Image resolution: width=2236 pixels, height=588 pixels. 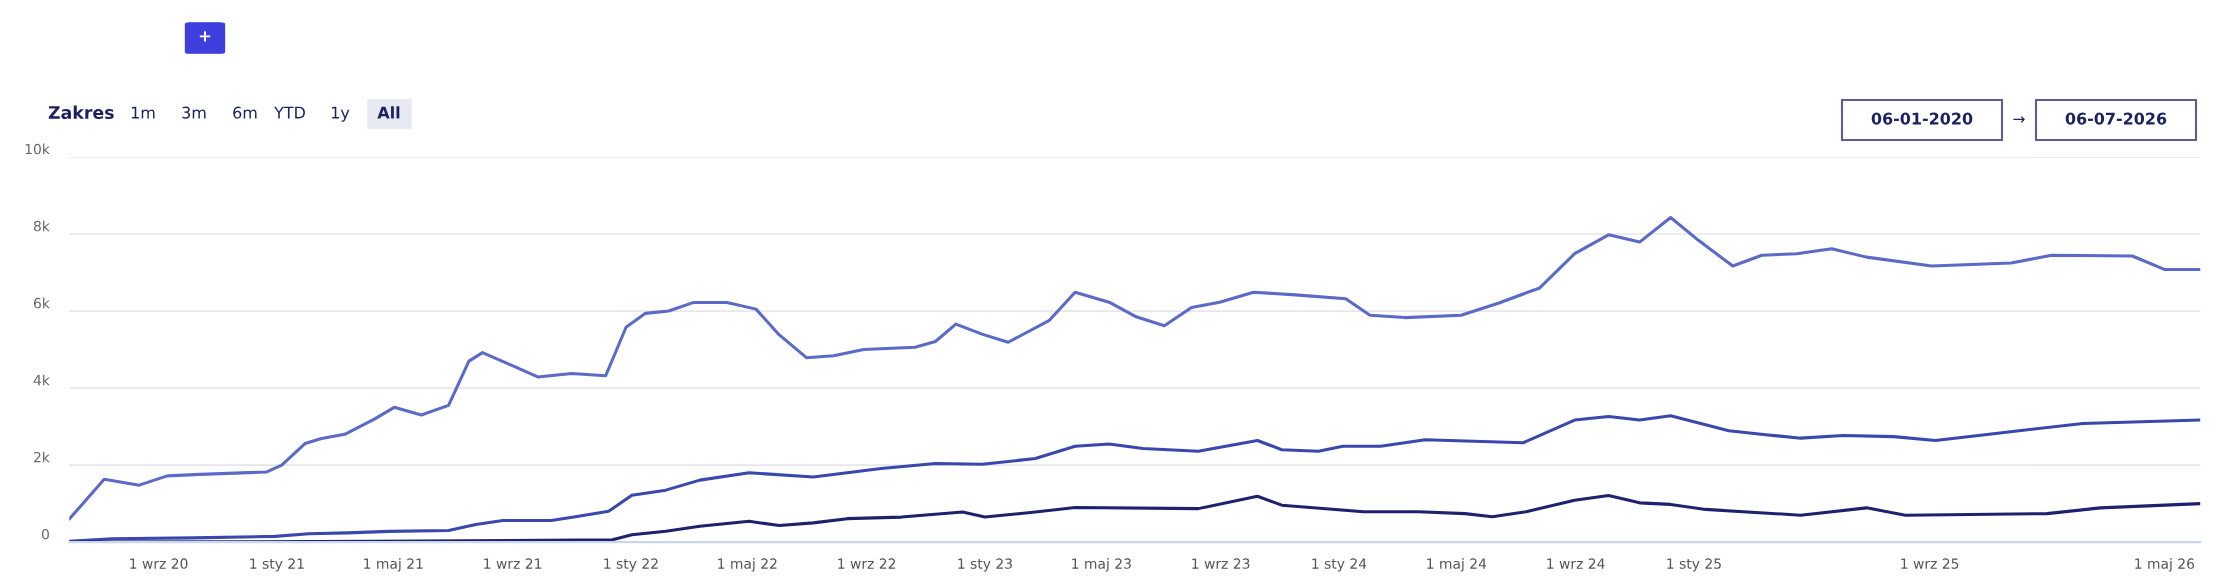 What do you see at coordinates (1457, 565) in the screenshot?
I see `x-tick-label: 1 maj 24` at bounding box center [1457, 565].